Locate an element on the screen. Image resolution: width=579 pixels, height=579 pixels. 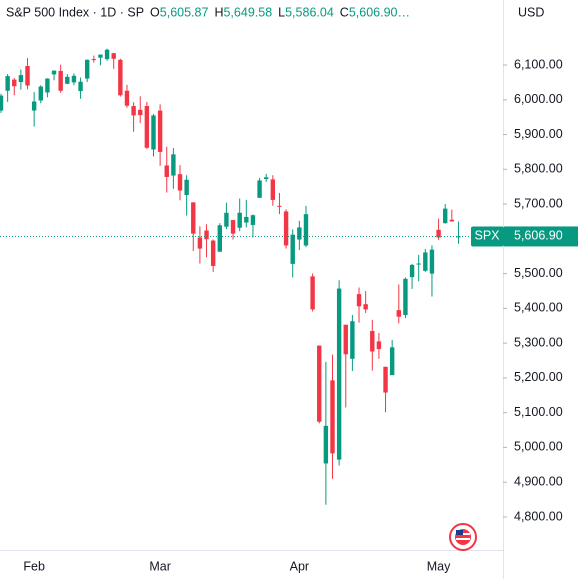
y-tick-label: 5,900.00 is located at coordinates (538, 134).